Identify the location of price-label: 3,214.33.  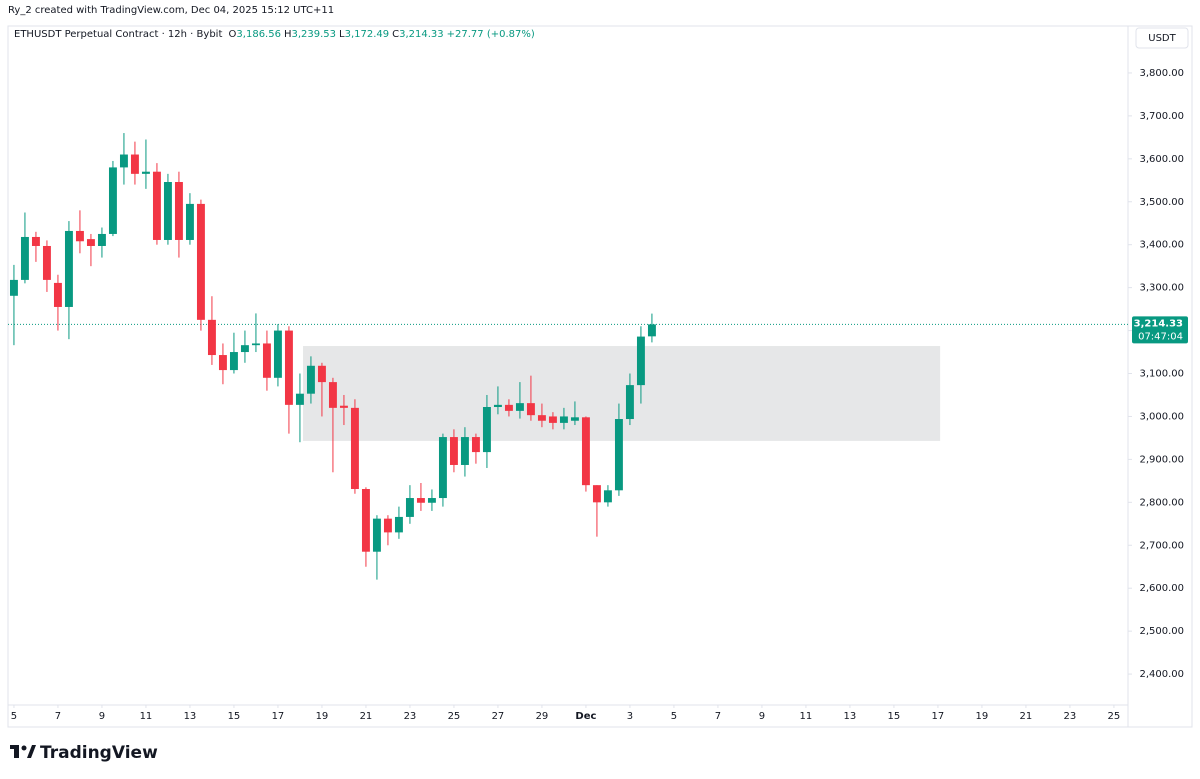
(1158, 323).